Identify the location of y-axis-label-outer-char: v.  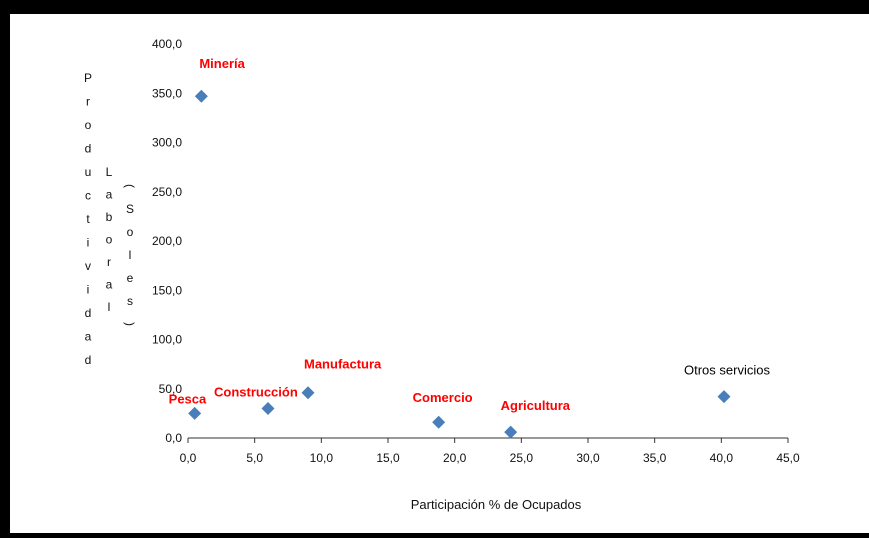
(88, 266).